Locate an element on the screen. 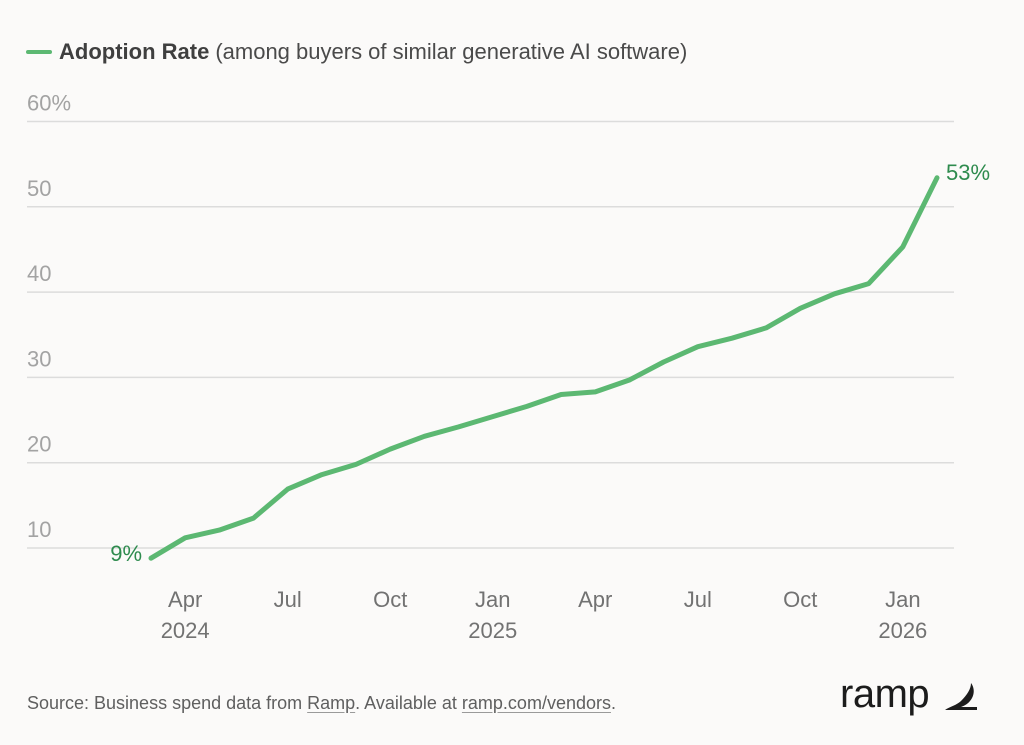  source-middle: . Available at is located at coordinates (408, 703).